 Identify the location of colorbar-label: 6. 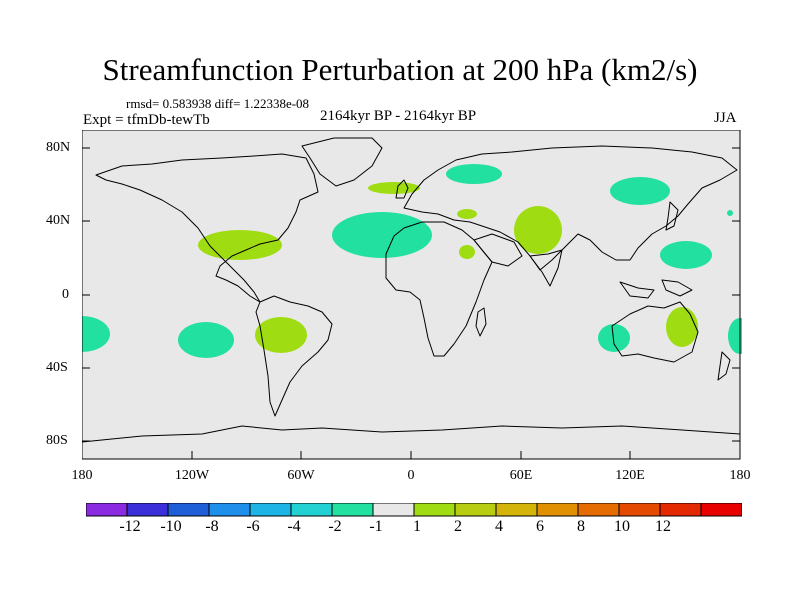
(540, 526).